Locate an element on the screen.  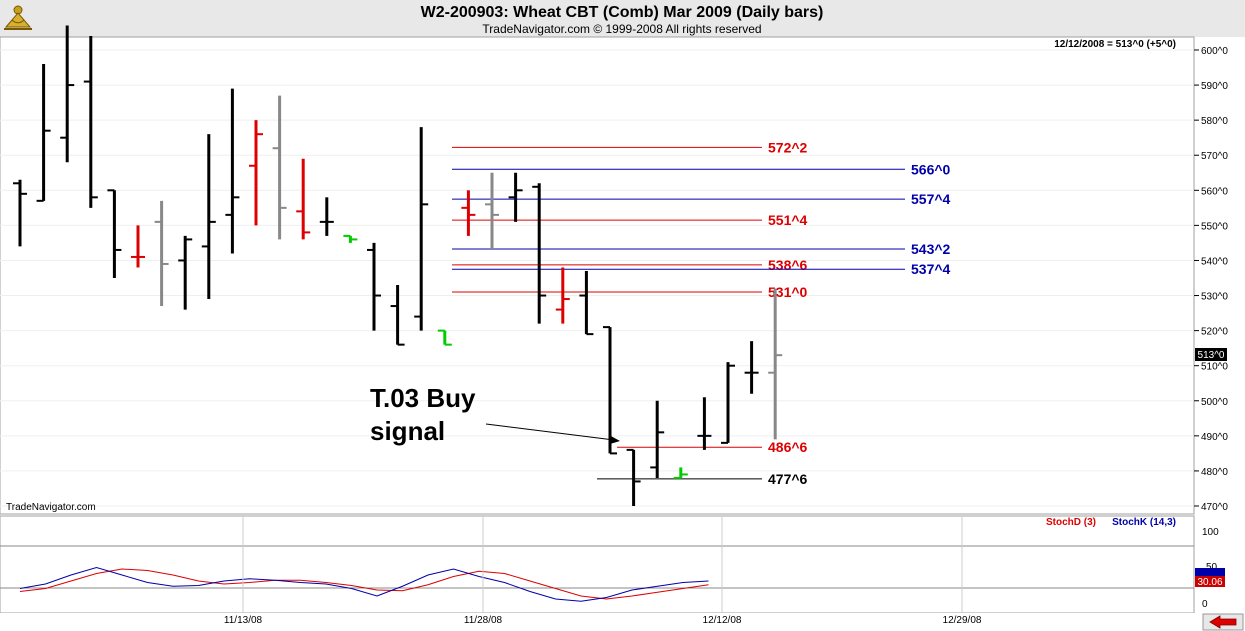
level-label: 566^0 is located at coordinates (931, 169).